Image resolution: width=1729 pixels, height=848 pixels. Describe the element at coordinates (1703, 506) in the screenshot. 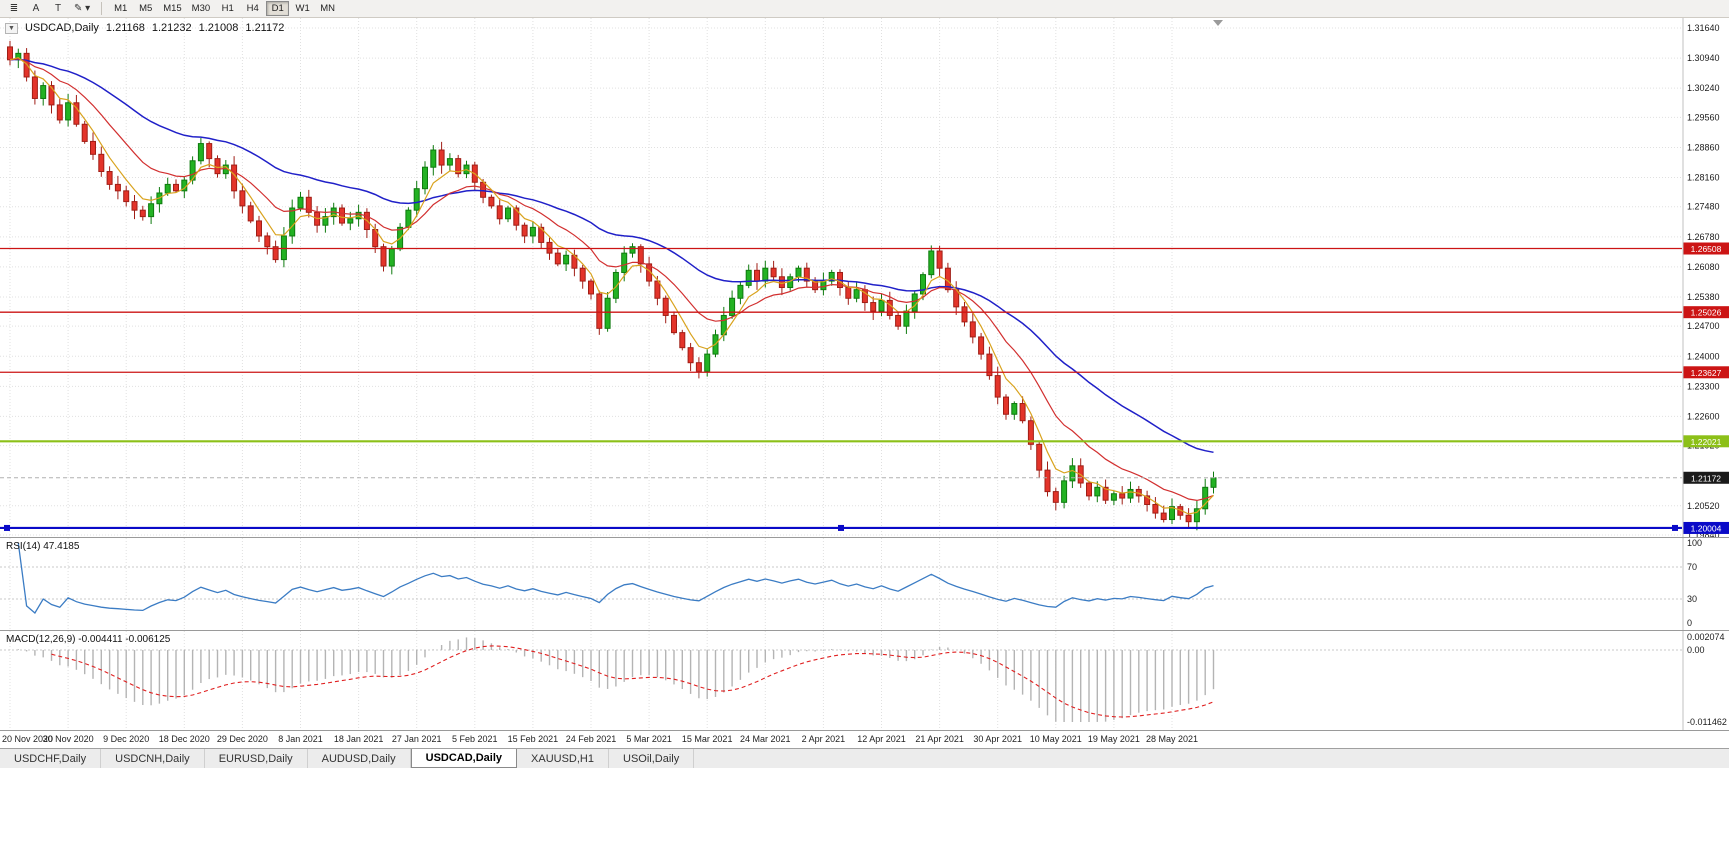

I see `svg-text: 1.20520` at that location.